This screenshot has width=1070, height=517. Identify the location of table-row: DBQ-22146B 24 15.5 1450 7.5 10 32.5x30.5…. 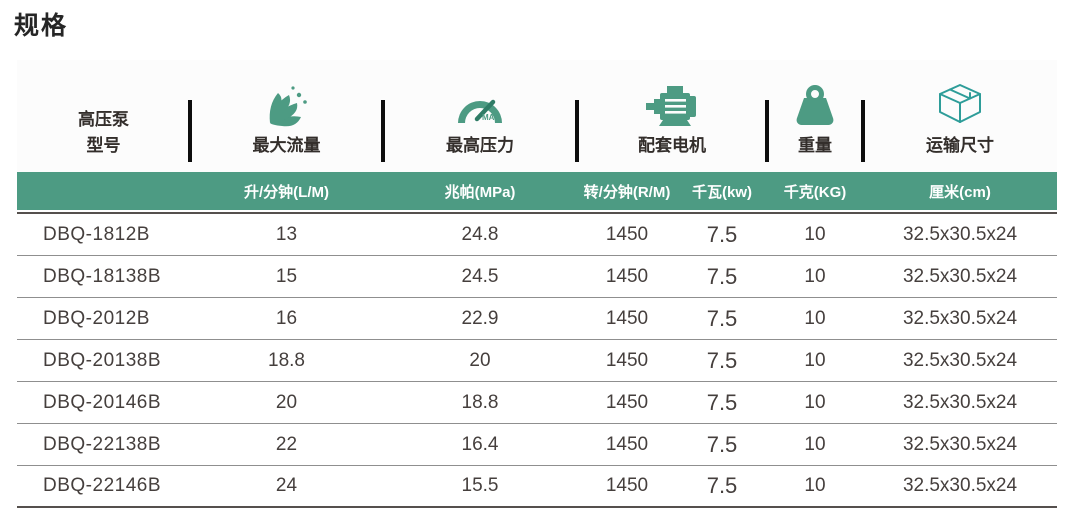
(537, 487).